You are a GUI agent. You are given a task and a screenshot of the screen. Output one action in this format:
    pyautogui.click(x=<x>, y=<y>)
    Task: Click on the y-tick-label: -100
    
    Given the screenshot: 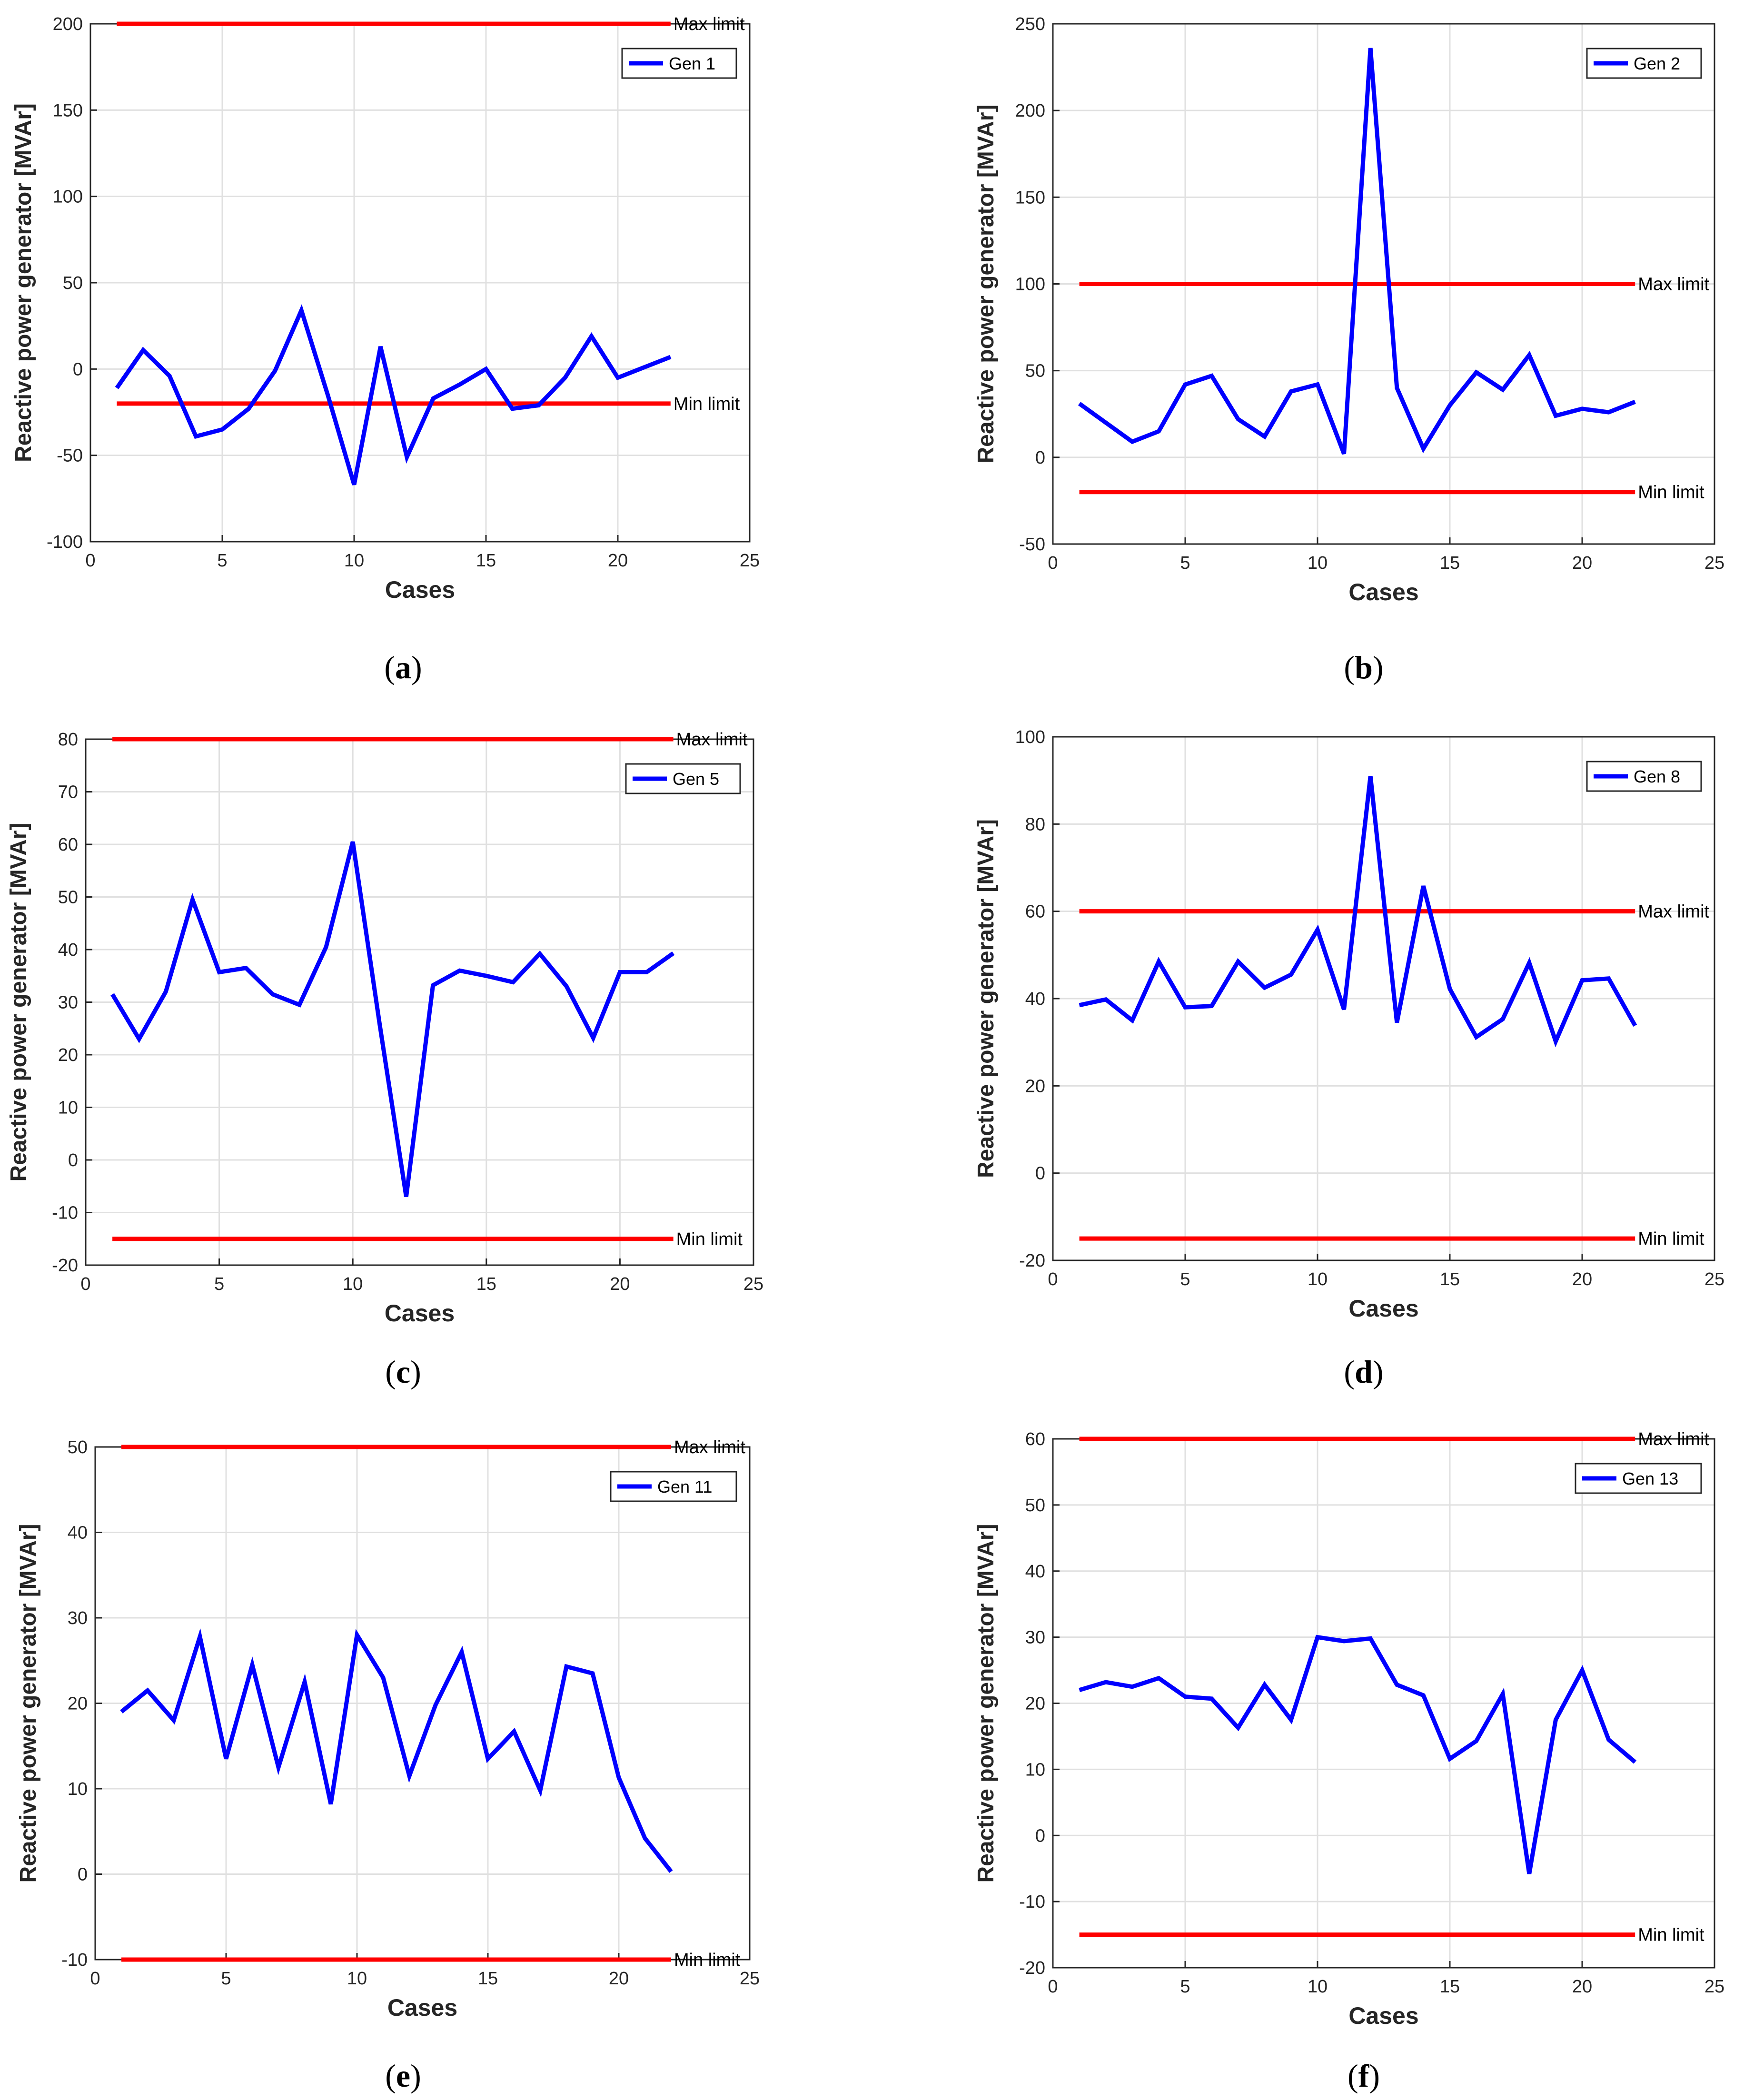 What is the action you would take?
    pyautogui.click(x=65, y=542)
    